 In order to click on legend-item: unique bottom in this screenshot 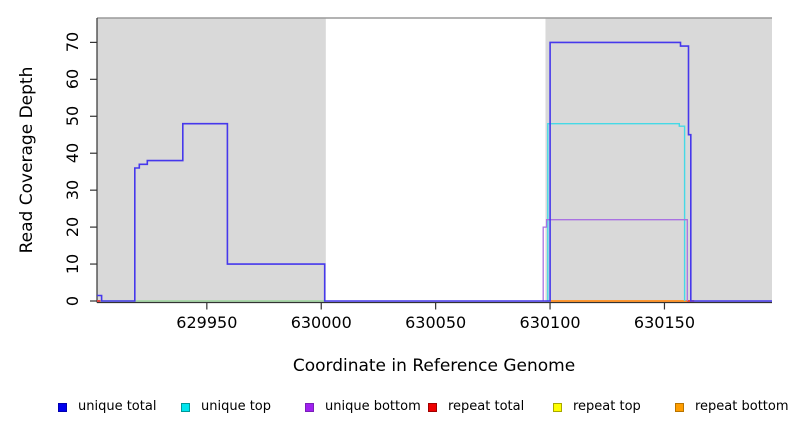, I will do `click(363, 407)`.